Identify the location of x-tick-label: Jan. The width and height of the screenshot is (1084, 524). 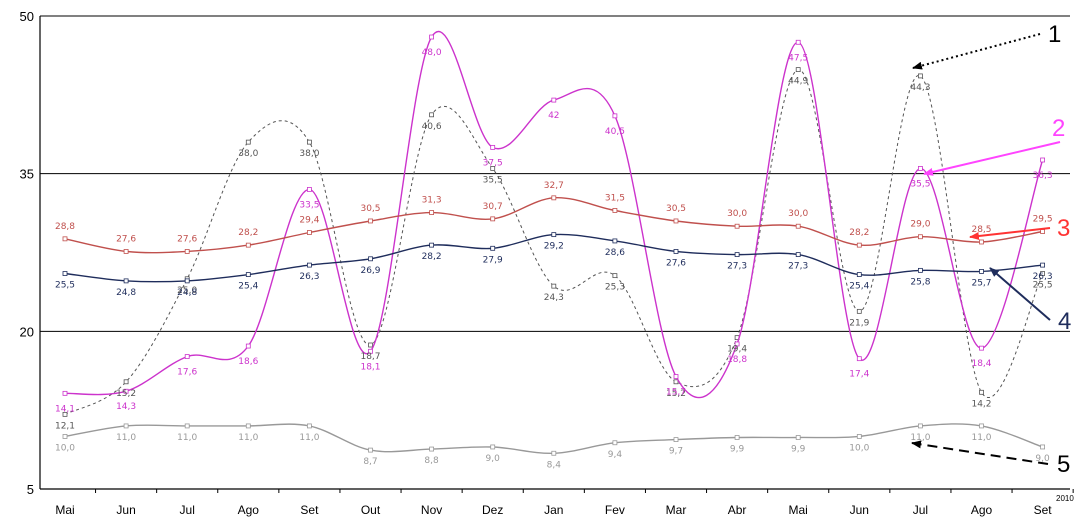
(553, 510).